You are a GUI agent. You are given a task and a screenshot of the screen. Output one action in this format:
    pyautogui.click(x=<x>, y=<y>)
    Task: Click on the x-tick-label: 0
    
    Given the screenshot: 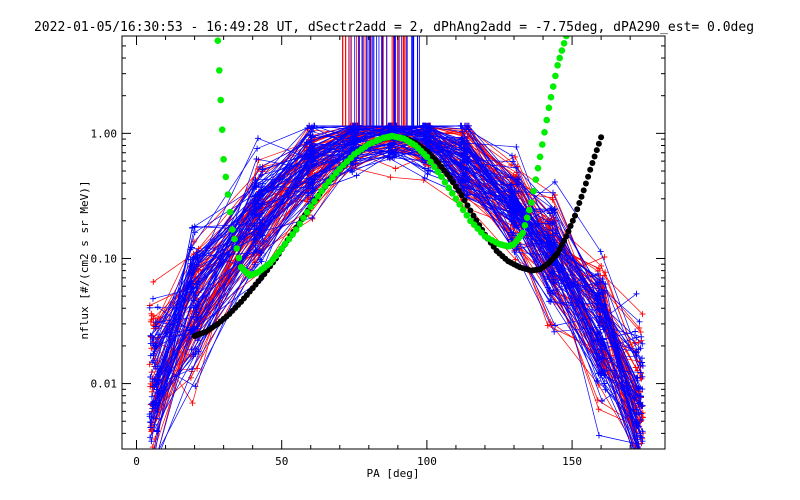 What is the action you would take?
    pyautogui.click(x=136, y=461)
    